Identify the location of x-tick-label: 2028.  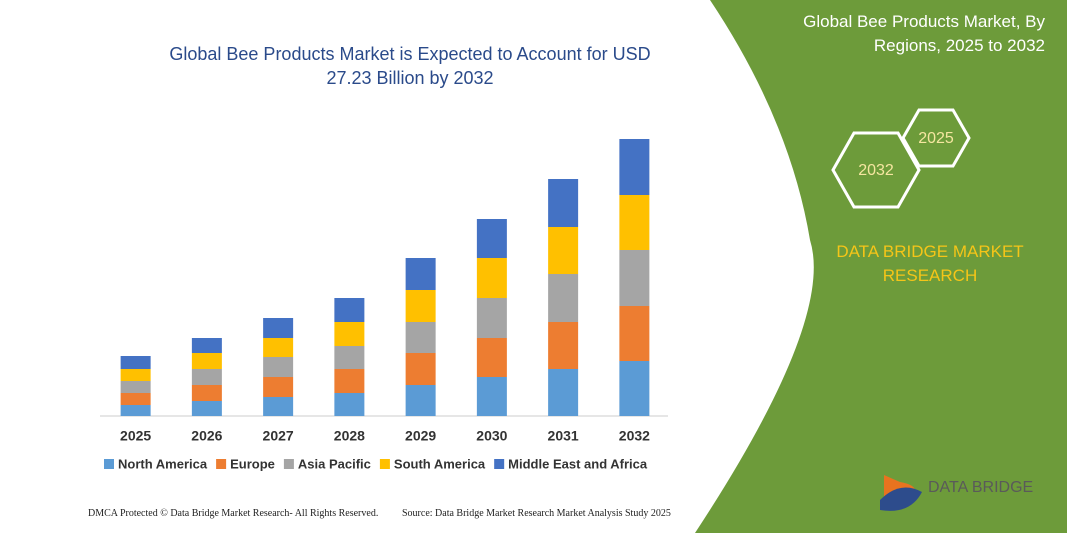
(349, 436).